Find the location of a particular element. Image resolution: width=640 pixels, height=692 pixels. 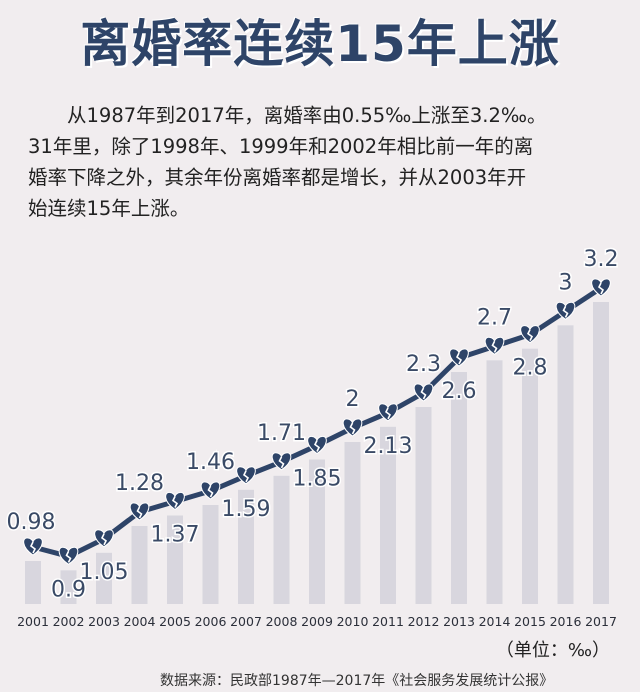

data-label: 1.37 is located at coordinates (175, 535).